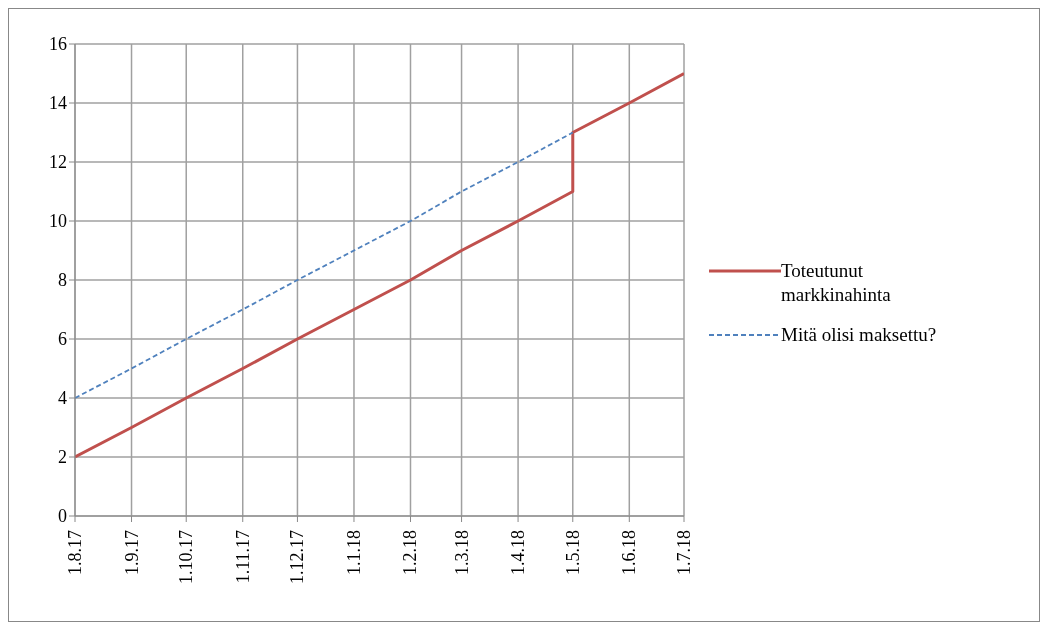 Image resolution: width=1047 pixels, height=630 pixels. Describe the element at coordinates (518, 552) in the screenshot. I see `x-tick-label: 1.4.18` at that location.